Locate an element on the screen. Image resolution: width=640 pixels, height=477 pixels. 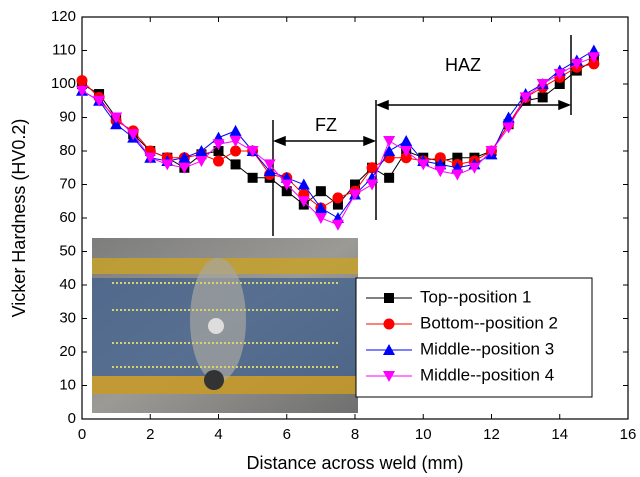
y-tick-label: 30 is located at coordinates (67, 317).